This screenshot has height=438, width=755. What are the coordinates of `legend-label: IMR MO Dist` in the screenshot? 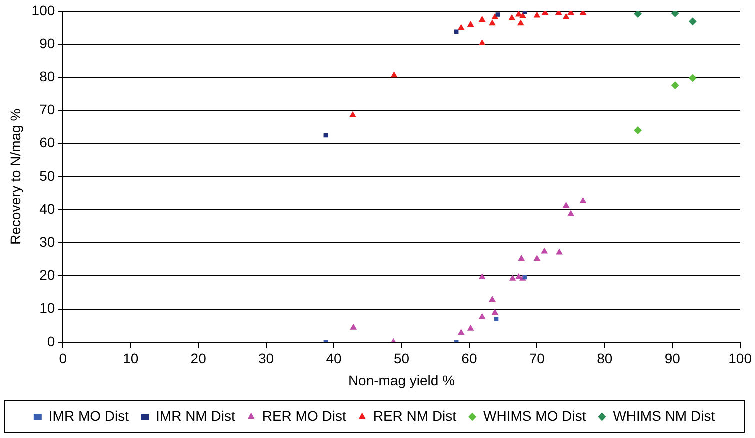 It's located at (89, 416).